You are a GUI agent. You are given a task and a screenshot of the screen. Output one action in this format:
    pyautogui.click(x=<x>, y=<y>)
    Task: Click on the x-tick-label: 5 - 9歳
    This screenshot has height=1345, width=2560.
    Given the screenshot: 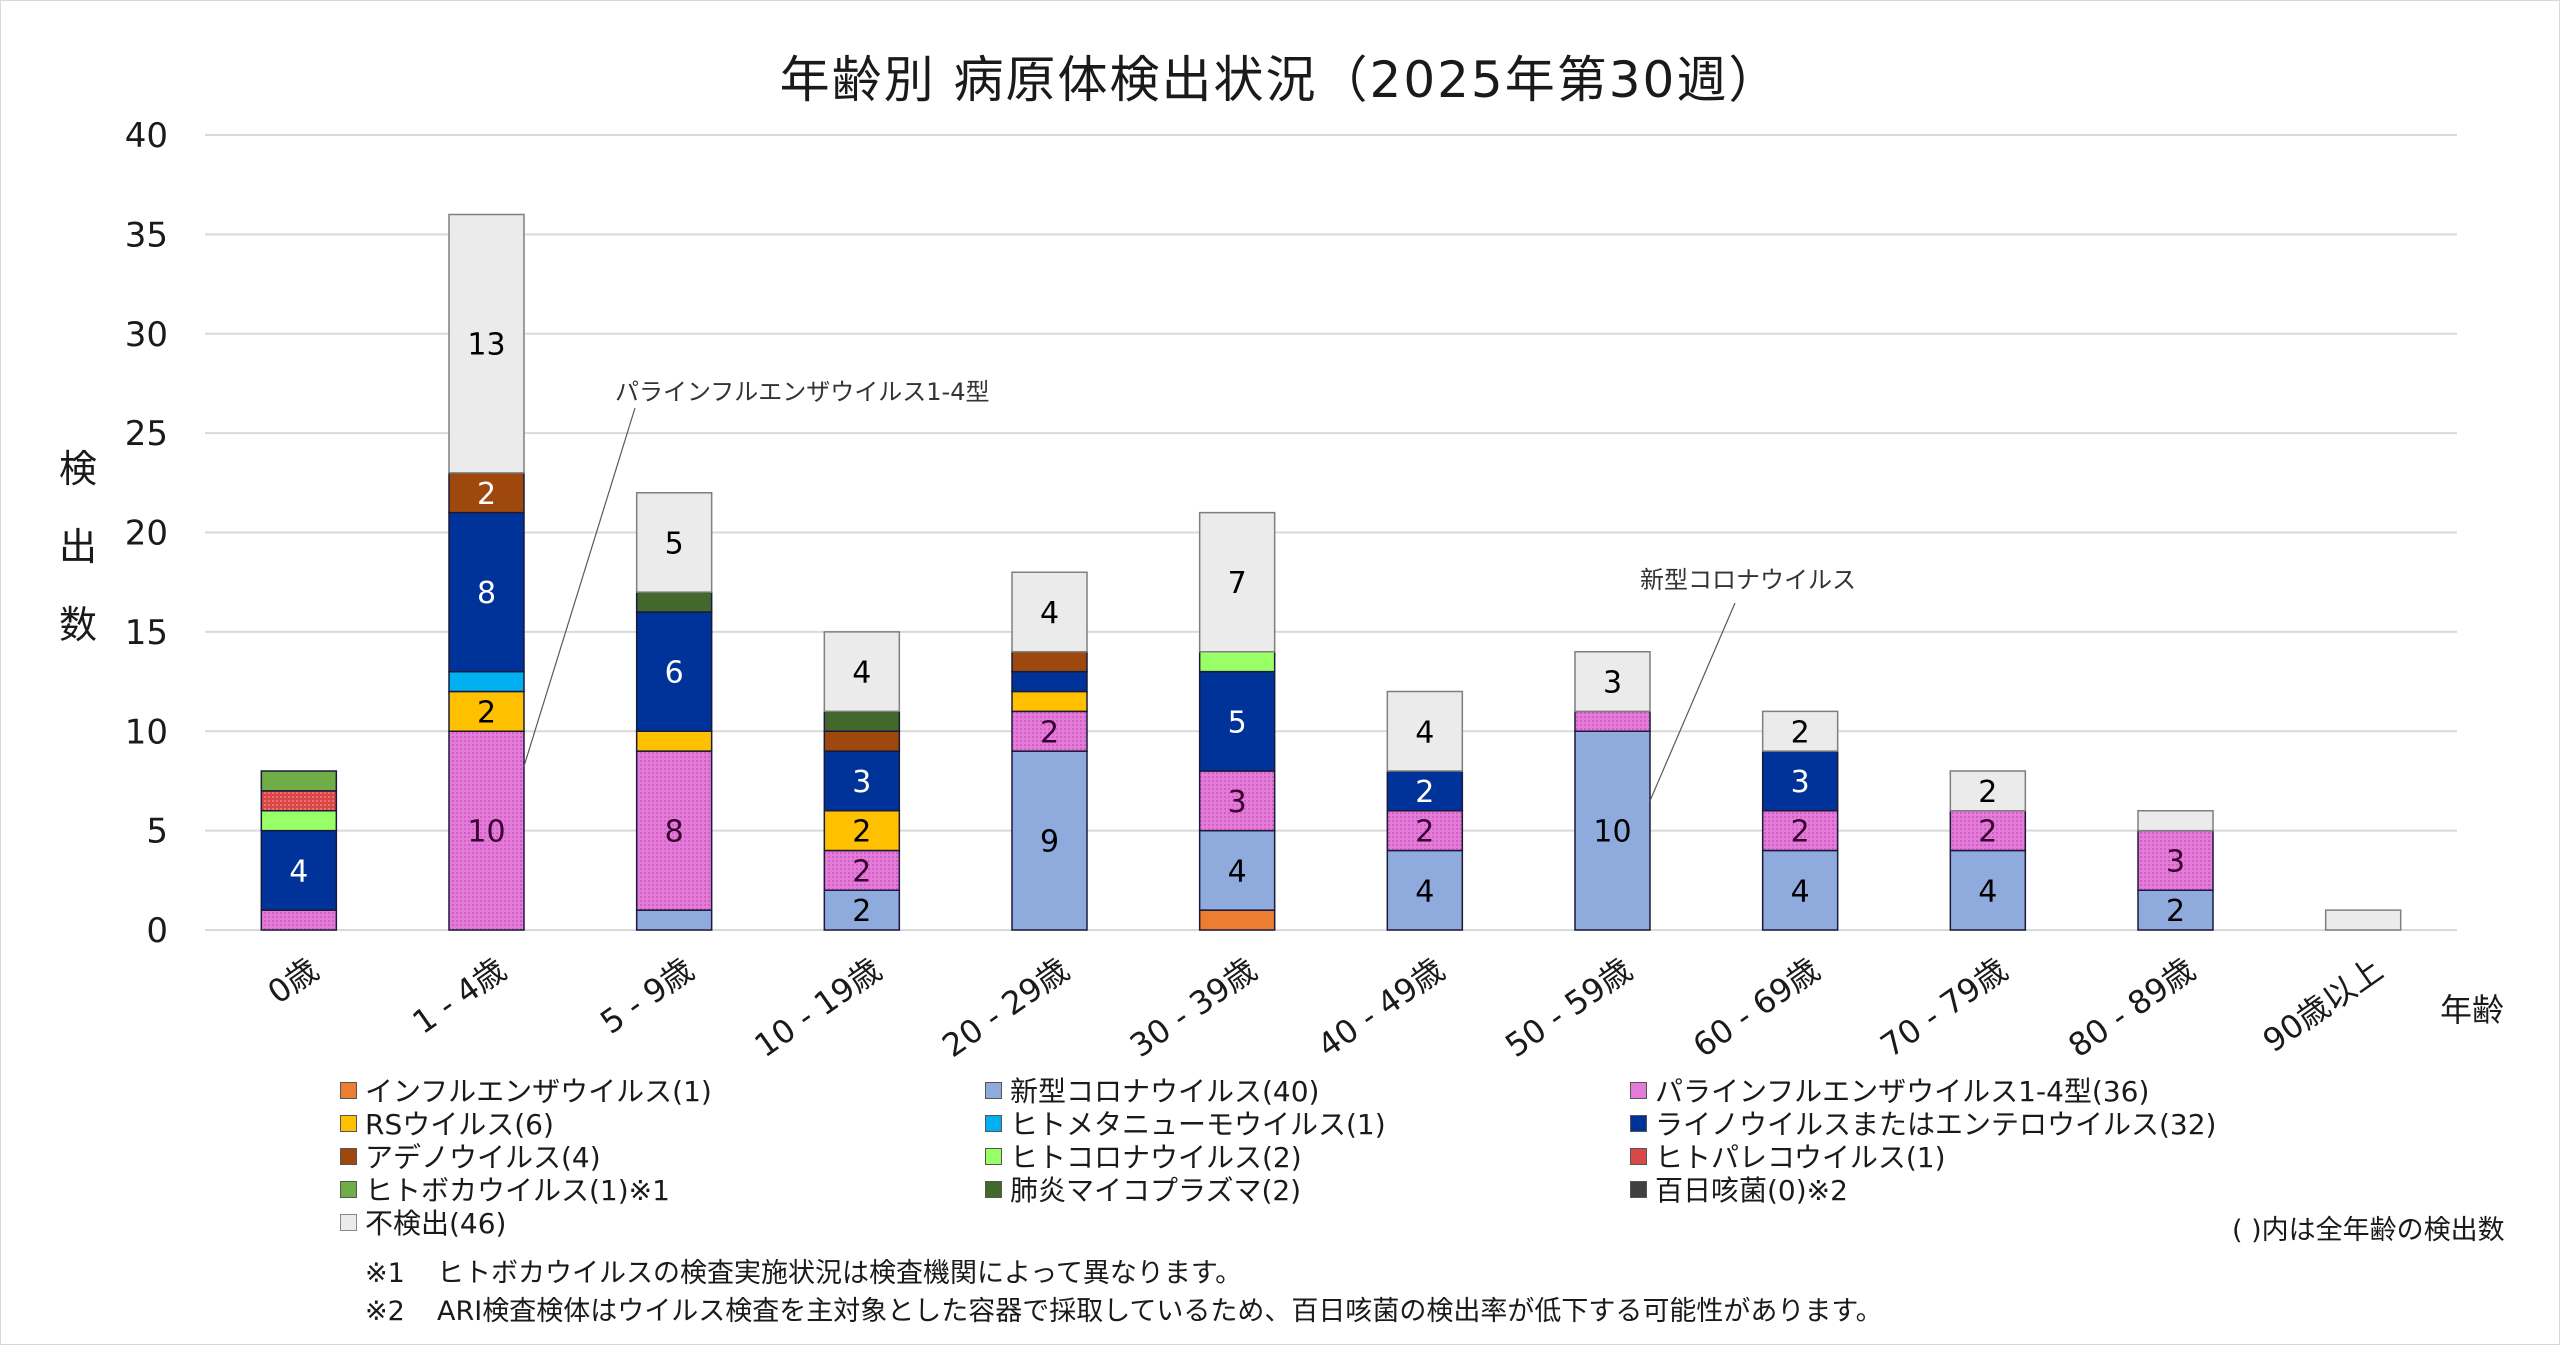 What is the action you would take?
    pyautogui.click(x=646, y=995)
    